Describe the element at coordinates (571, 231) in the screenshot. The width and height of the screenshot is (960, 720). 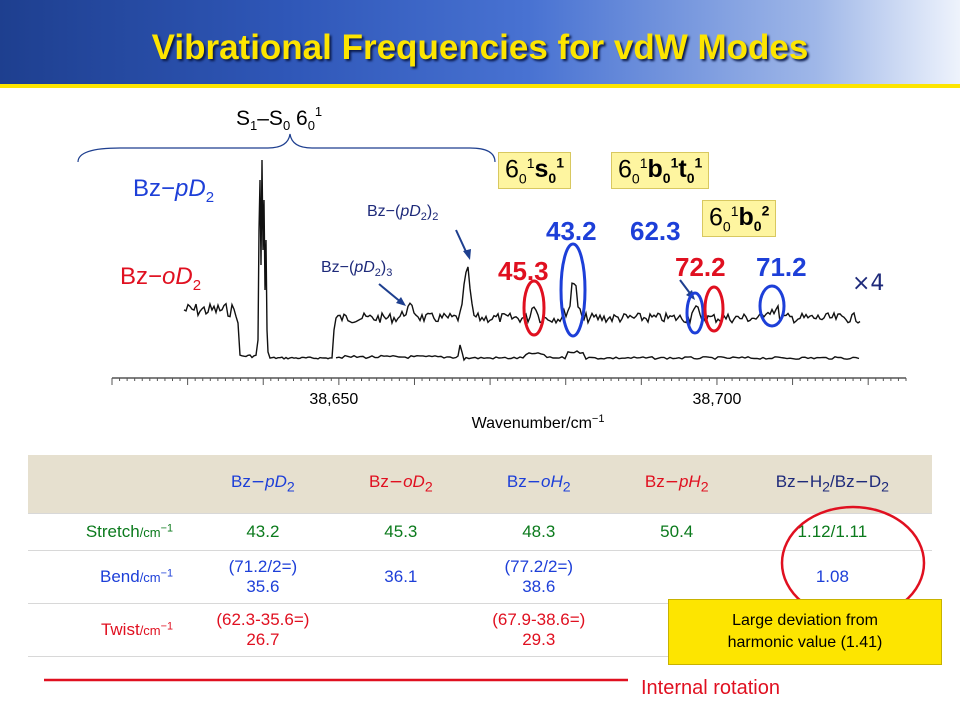
I see `peak-label-43-2: 43.2` at that location.